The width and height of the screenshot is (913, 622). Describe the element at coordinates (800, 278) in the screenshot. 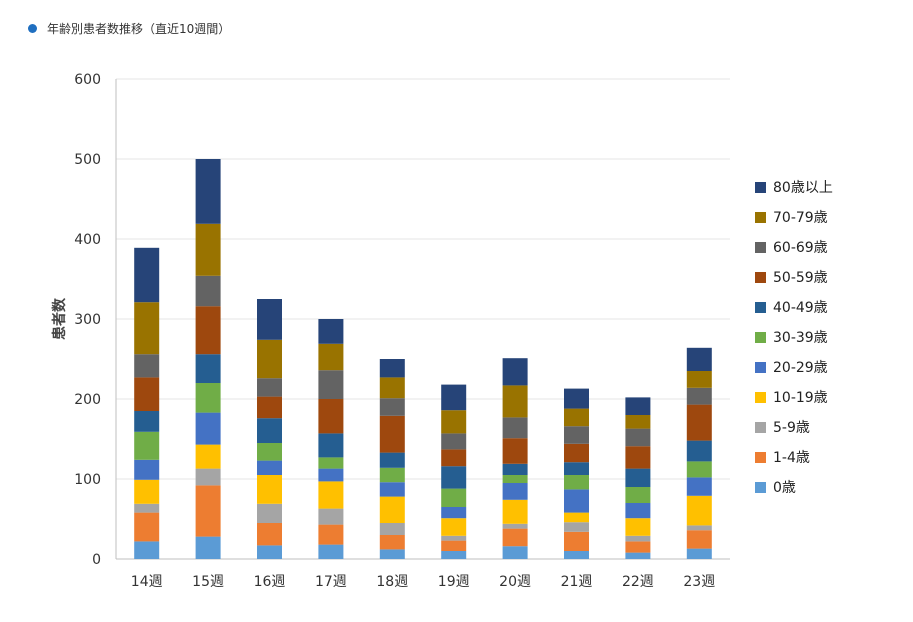

I see `legend-label: 50-59歳` at that location.